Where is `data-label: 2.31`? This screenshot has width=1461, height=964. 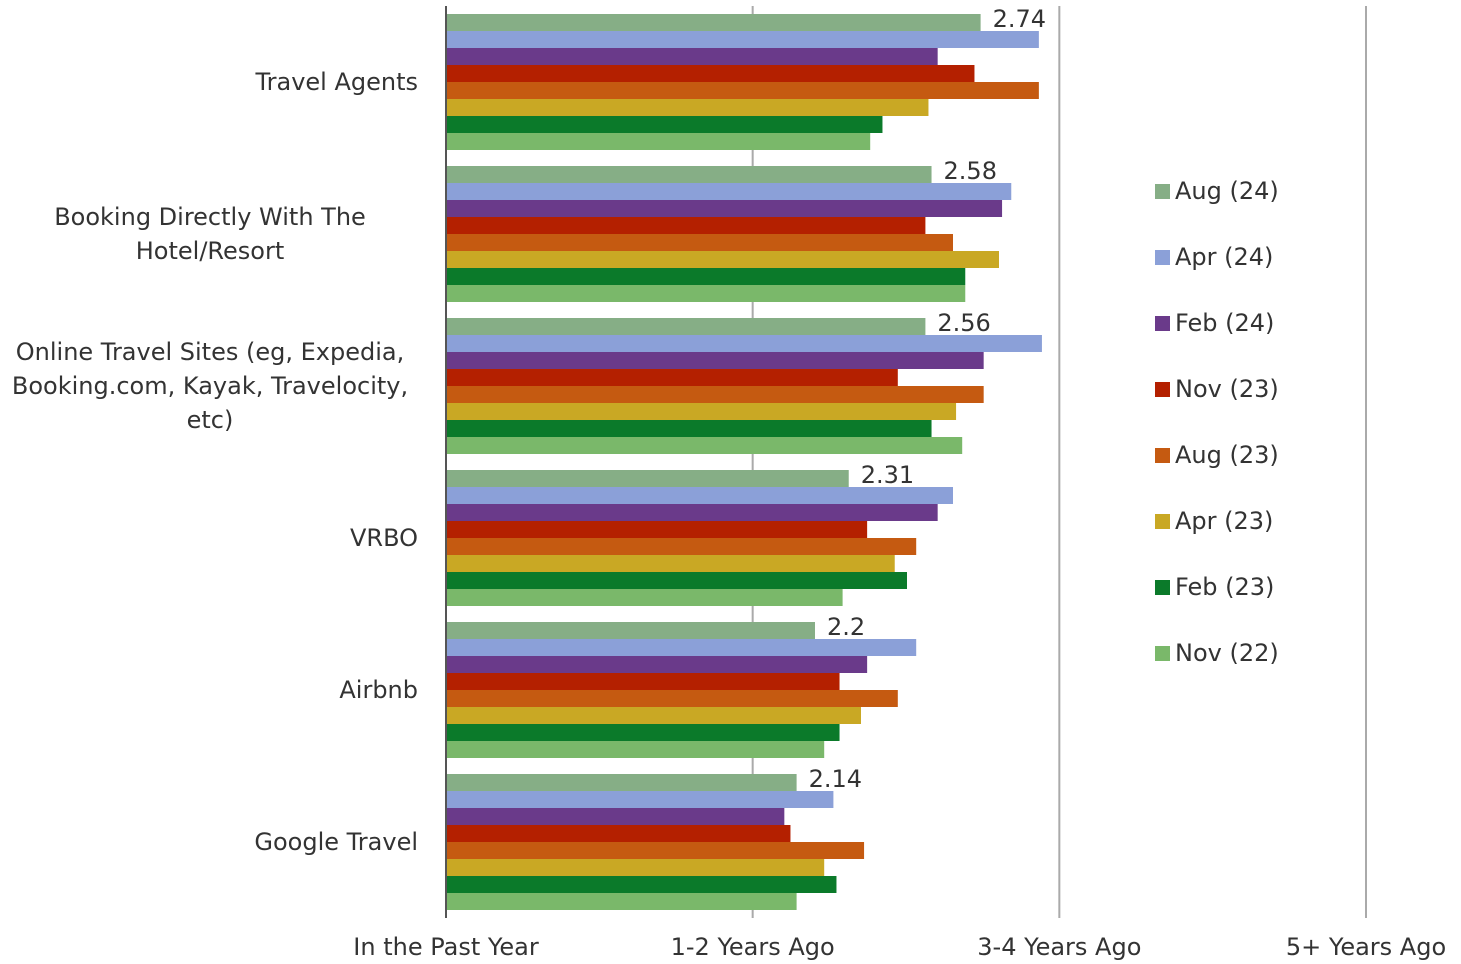
data-label: 2.31 is located at coordinates (887, 475).